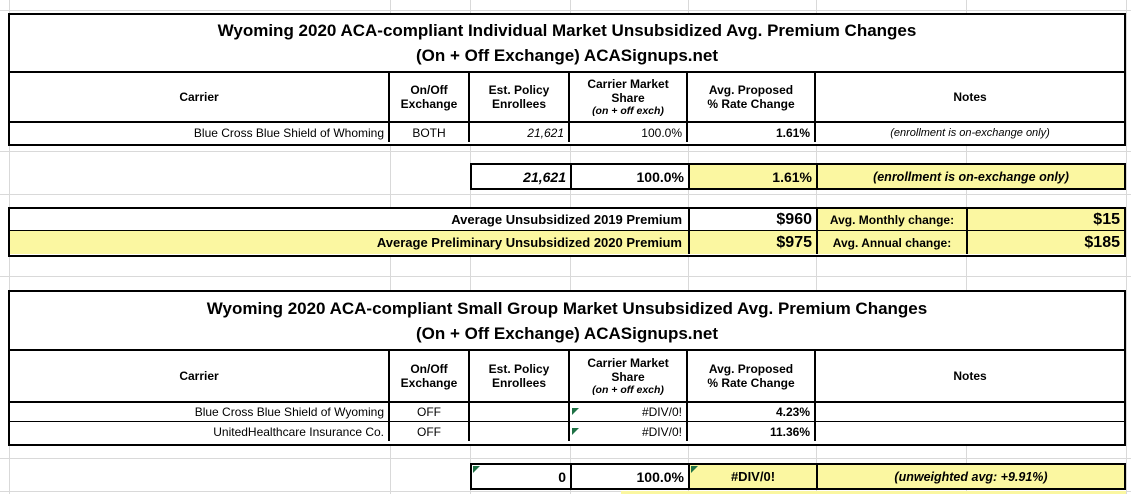  Describe the element at coordinates (629, 132) in the screenshot. I see `cell-market-share: 100.0%` at that location.